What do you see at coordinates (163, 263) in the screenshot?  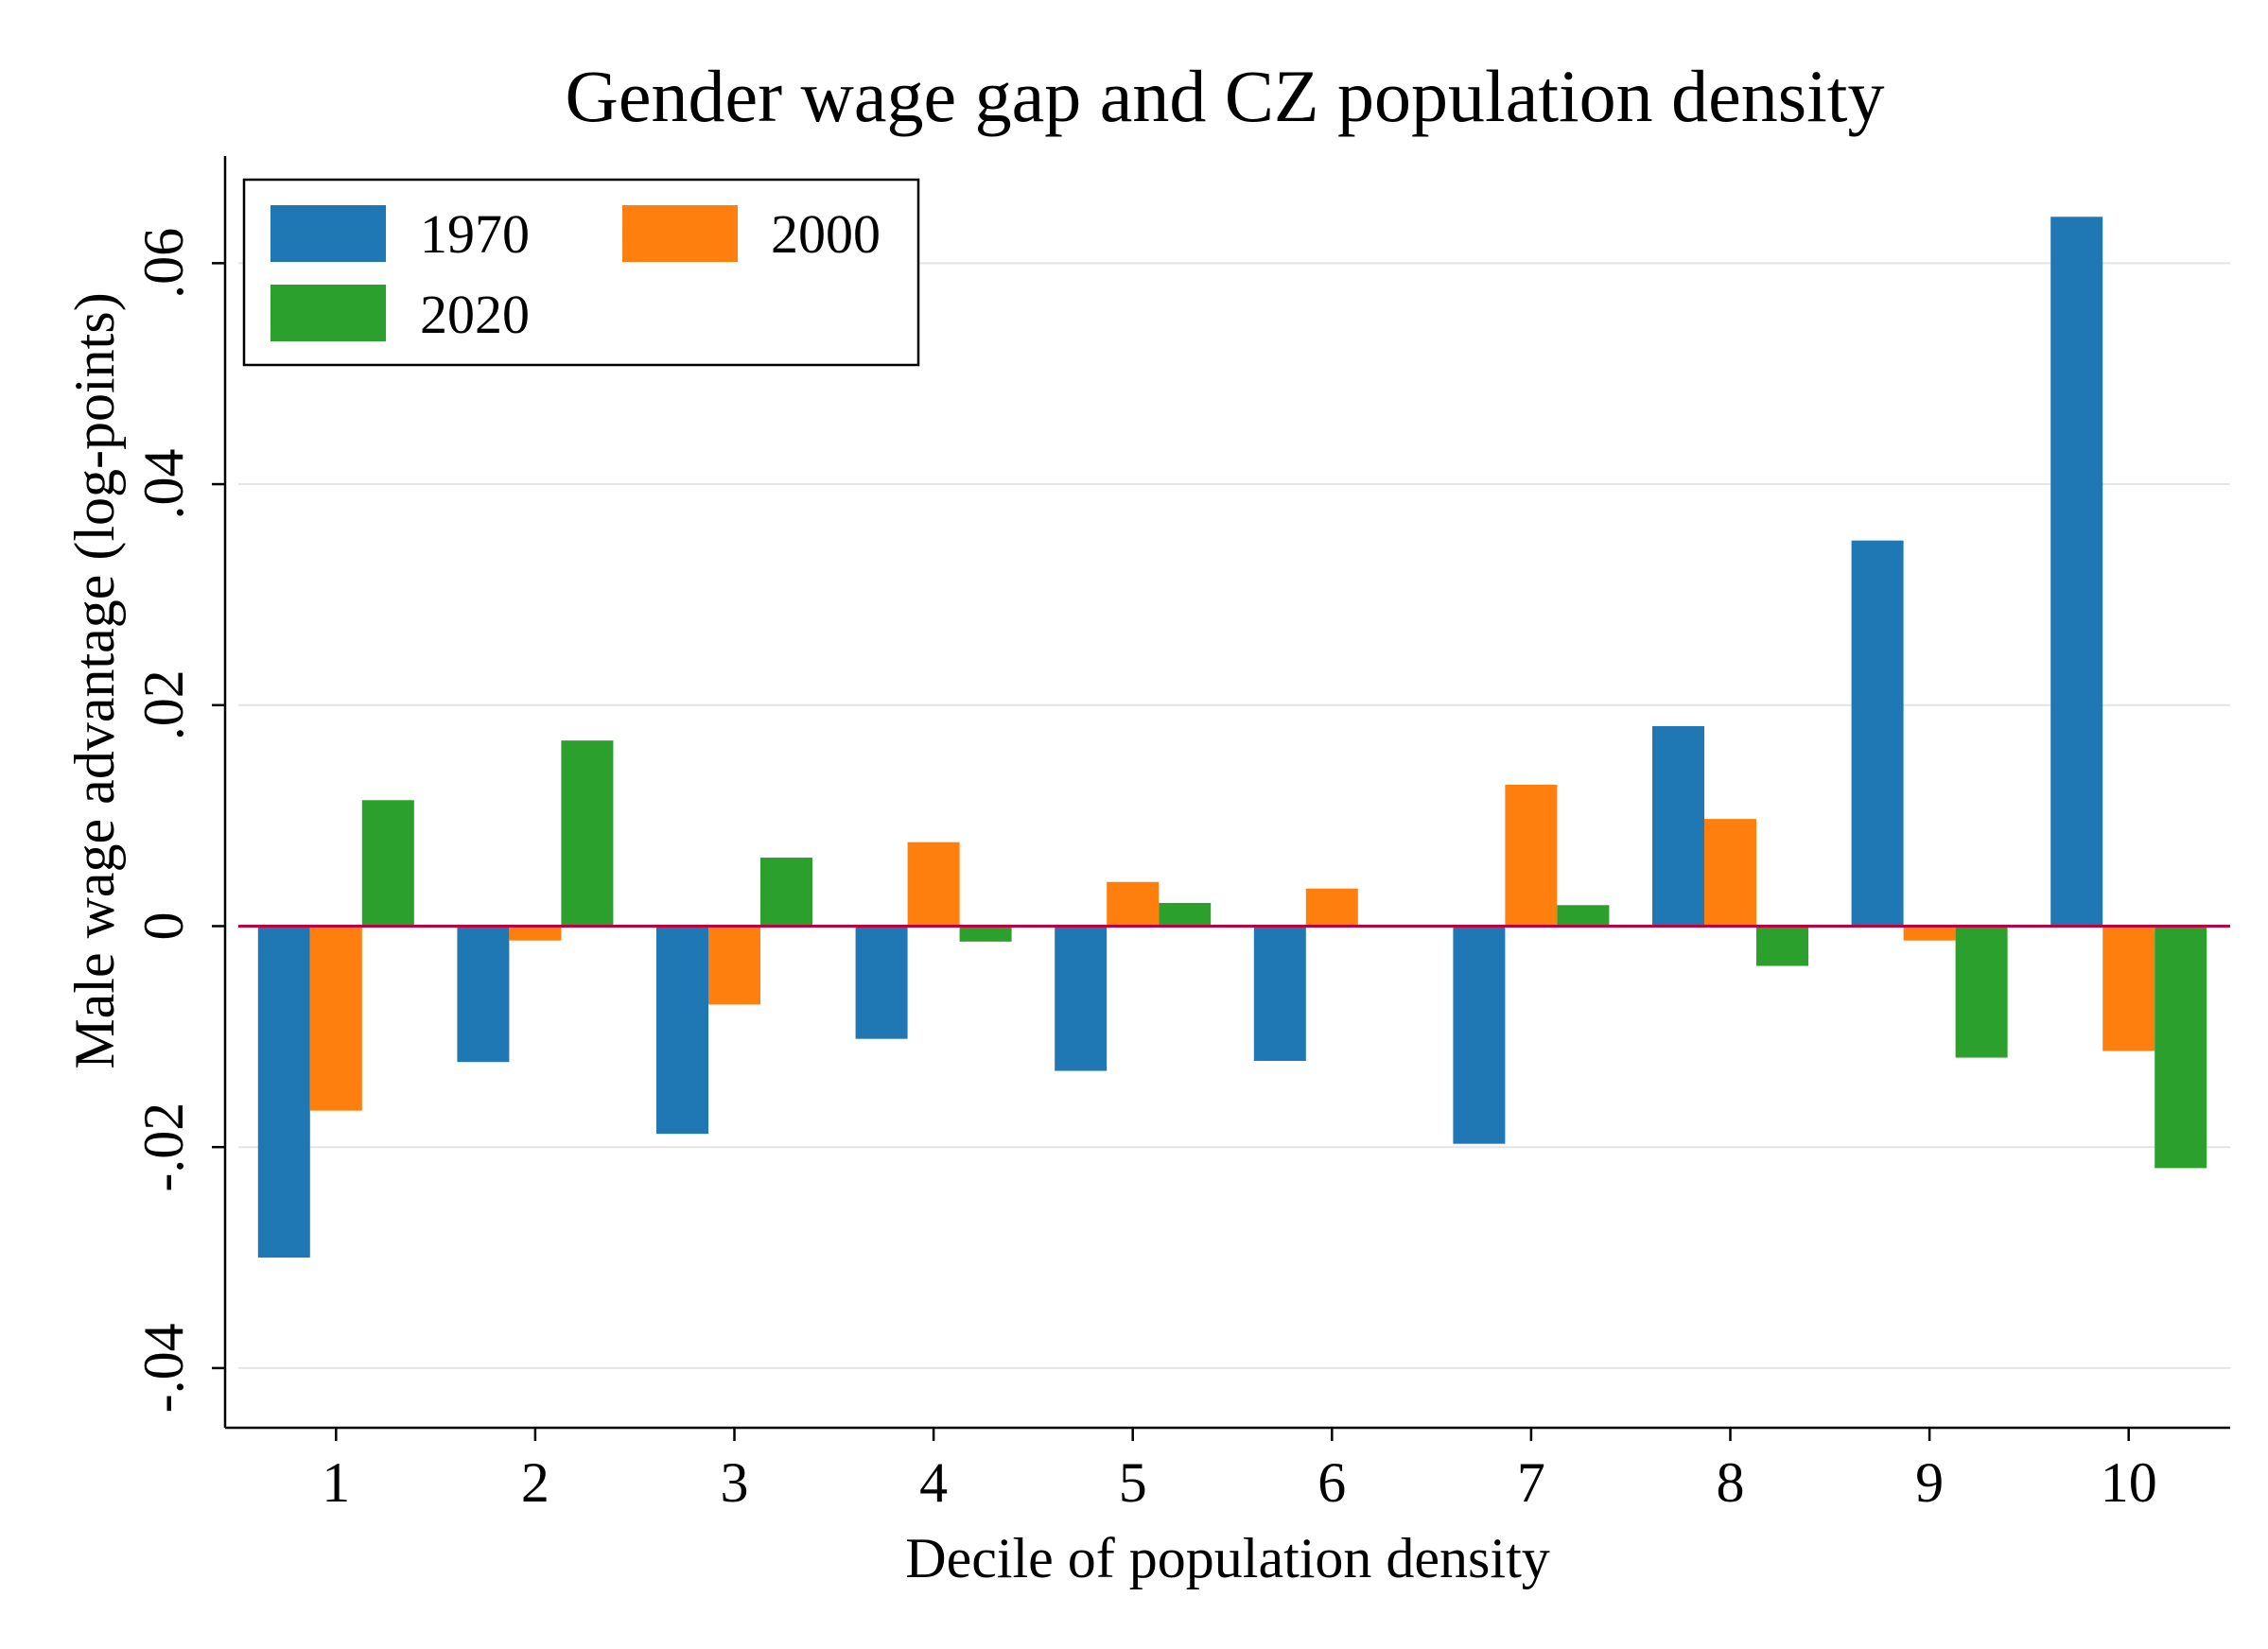 I see `y-tick-label: .06` at bounding box center [163, 263].